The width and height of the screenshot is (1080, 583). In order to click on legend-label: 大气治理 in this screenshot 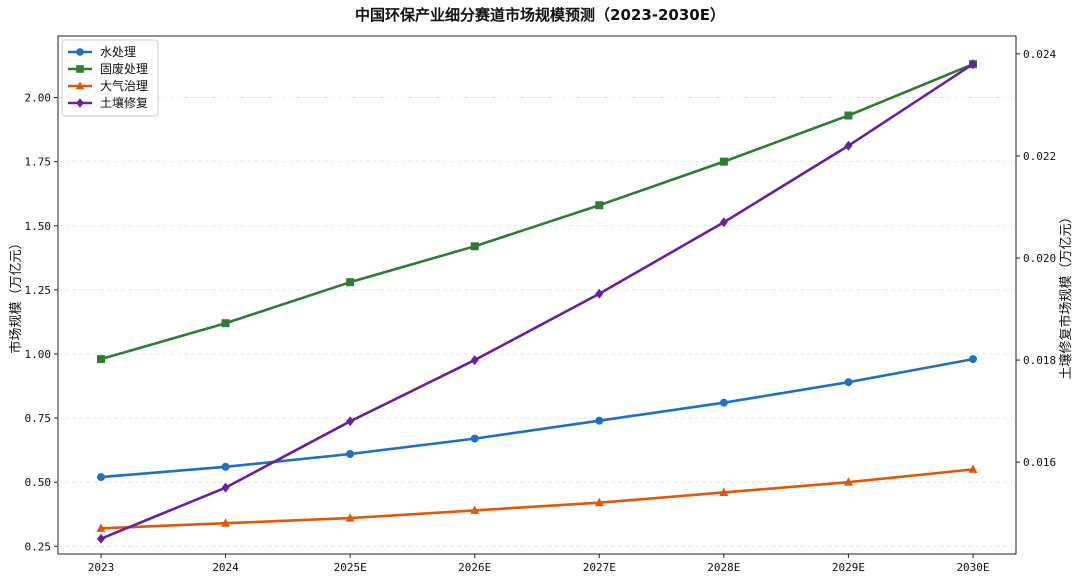, I will do `click(124, 85)`.